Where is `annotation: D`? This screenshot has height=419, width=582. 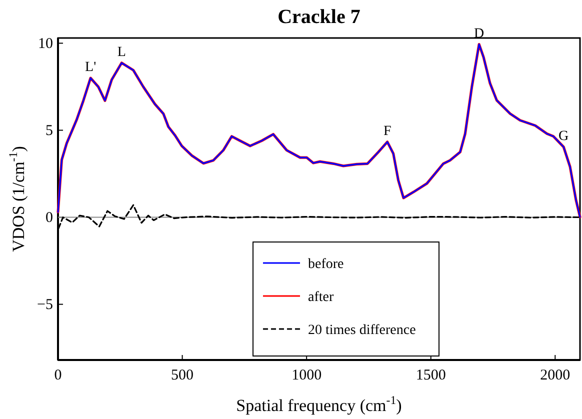
annotation: D is located at coordinates (479, 34).